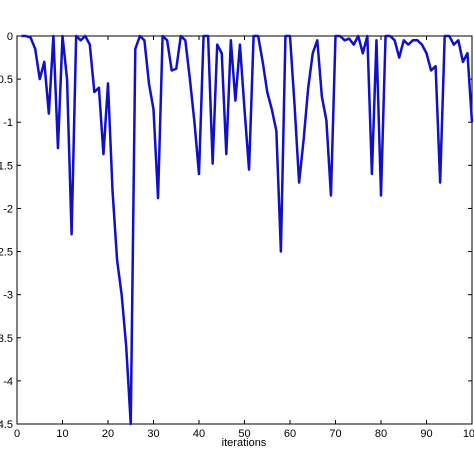 Image resolution: width=474 pixels, height=474 pixels. Describe the element at coordinates (8, 123) in the screenshot. I see `y-tick-label: -1` at that location.